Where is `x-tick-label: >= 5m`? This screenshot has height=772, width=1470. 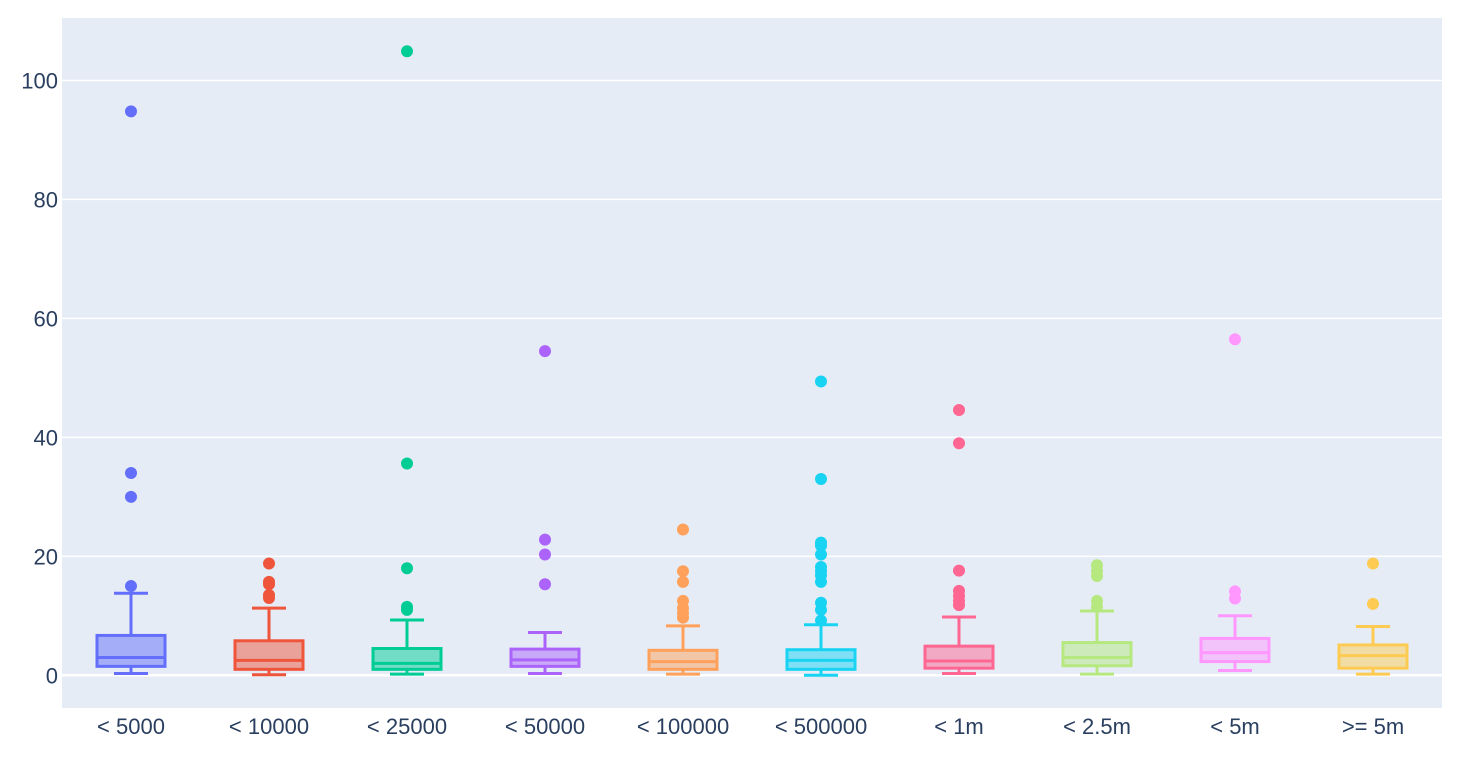 x-tick-label: >= 5m is located at coordinates (1373, 726).